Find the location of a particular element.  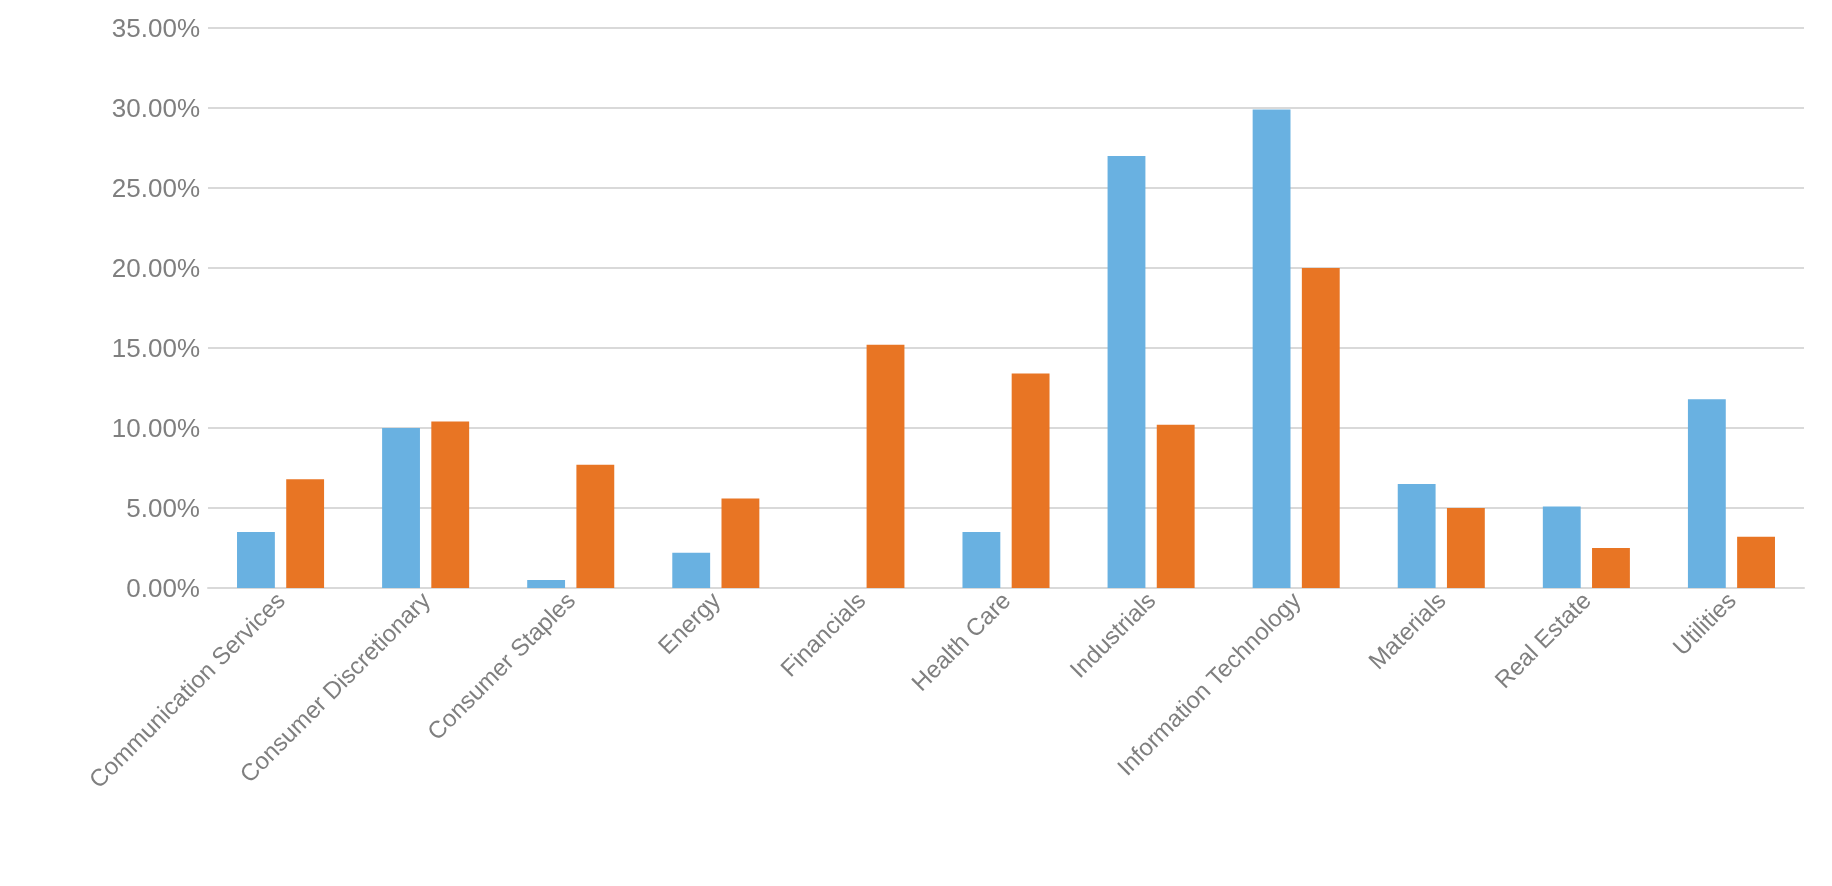

y-tick-label: 20.00% is located at coordinates (155, 268).